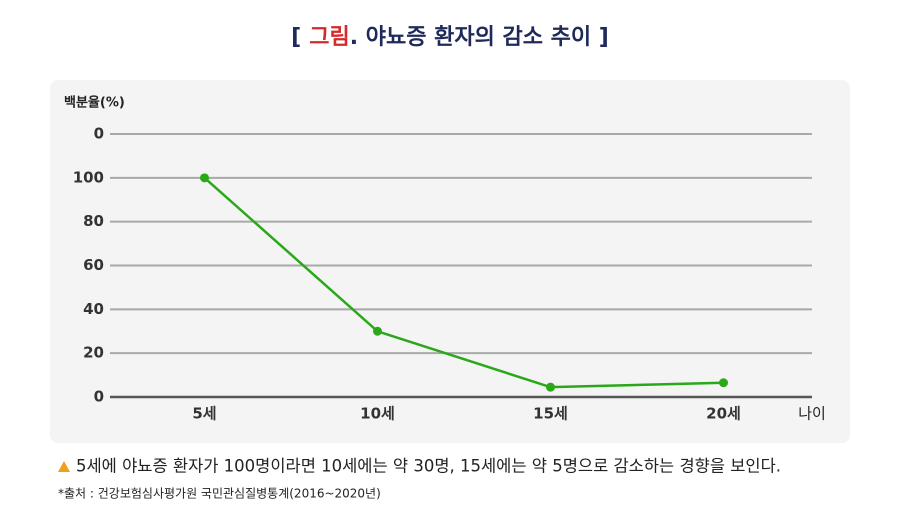 The height and width of the screenshot is (527, 900). What do you see at coordinates (64, 466) in the screenshot?
I see `note-icon` at bounding box center [64, 466].